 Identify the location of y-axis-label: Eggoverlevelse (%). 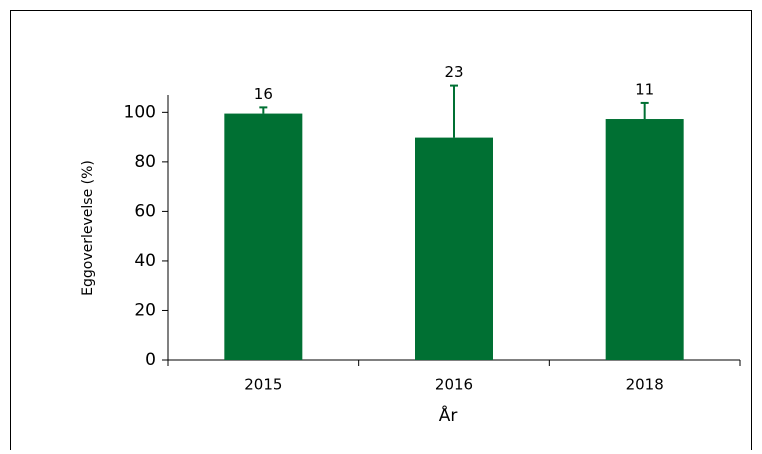
(88, 228).